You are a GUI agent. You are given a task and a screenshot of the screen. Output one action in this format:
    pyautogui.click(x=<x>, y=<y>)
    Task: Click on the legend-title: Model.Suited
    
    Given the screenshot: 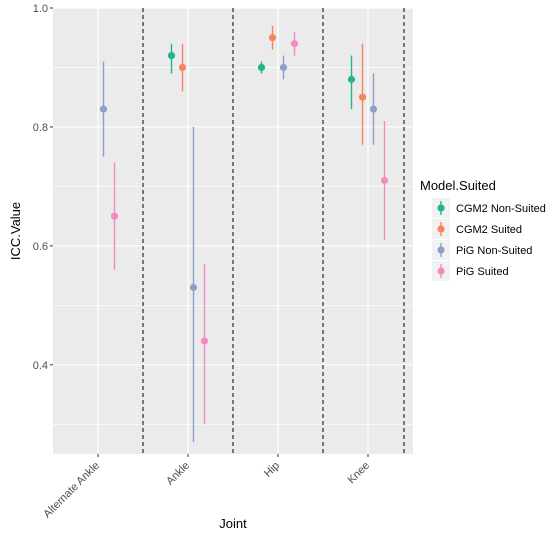 What is the action you would take?
    pyautogui.click(x=458, y=185)
    